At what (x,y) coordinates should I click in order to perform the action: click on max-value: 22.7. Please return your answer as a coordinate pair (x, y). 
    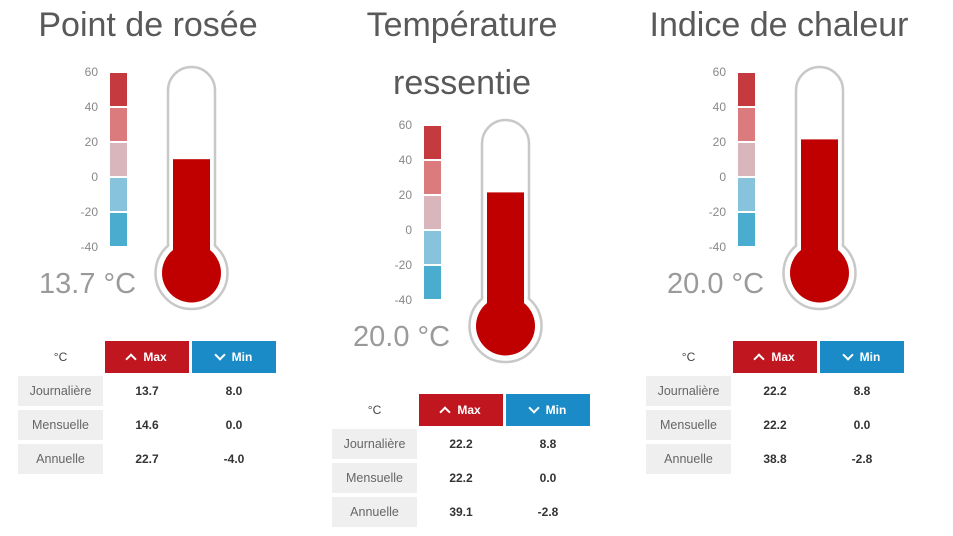
    Looking at the image, I should click on (147, 459).